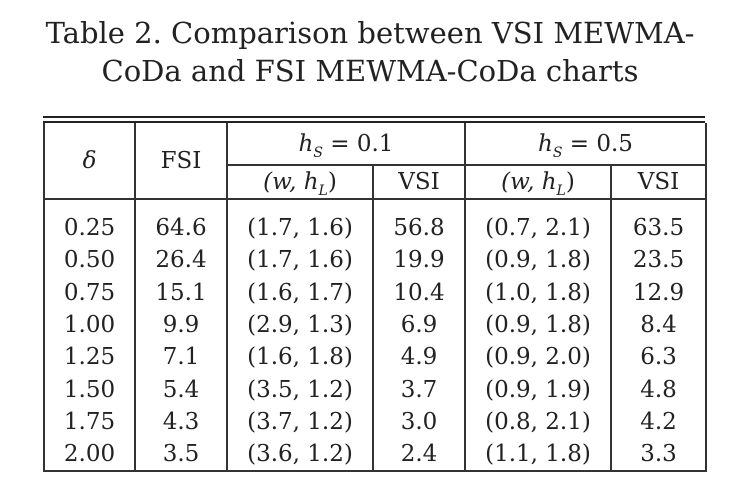 The image size is (740, 500). What do you see at coordinates (370, 71) in the screenshot?
I see `caption-line-2: CoDa and FSI MEWMA-CoDa charts` at bounding box center [370, 71].